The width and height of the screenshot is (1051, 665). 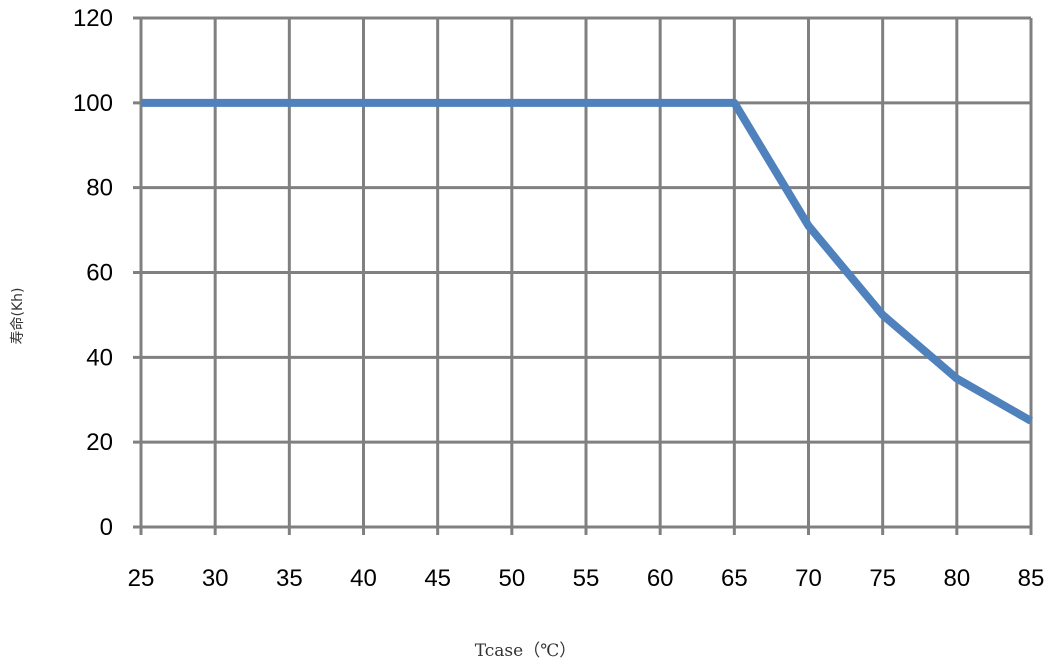 What do you see at coordinates (93, 18) in the screenshot?
I see `y-tick-label: 120` at bounding box center [93, 18].